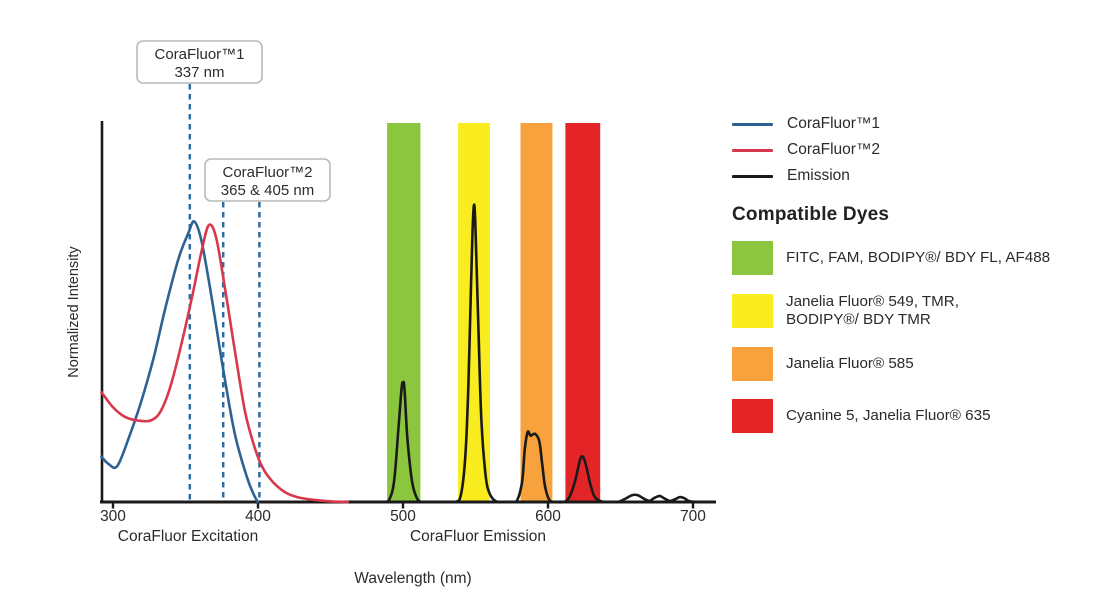  I want to click on x-axis-tick-labels: 300 400 500 600 700, so click(403, 516).